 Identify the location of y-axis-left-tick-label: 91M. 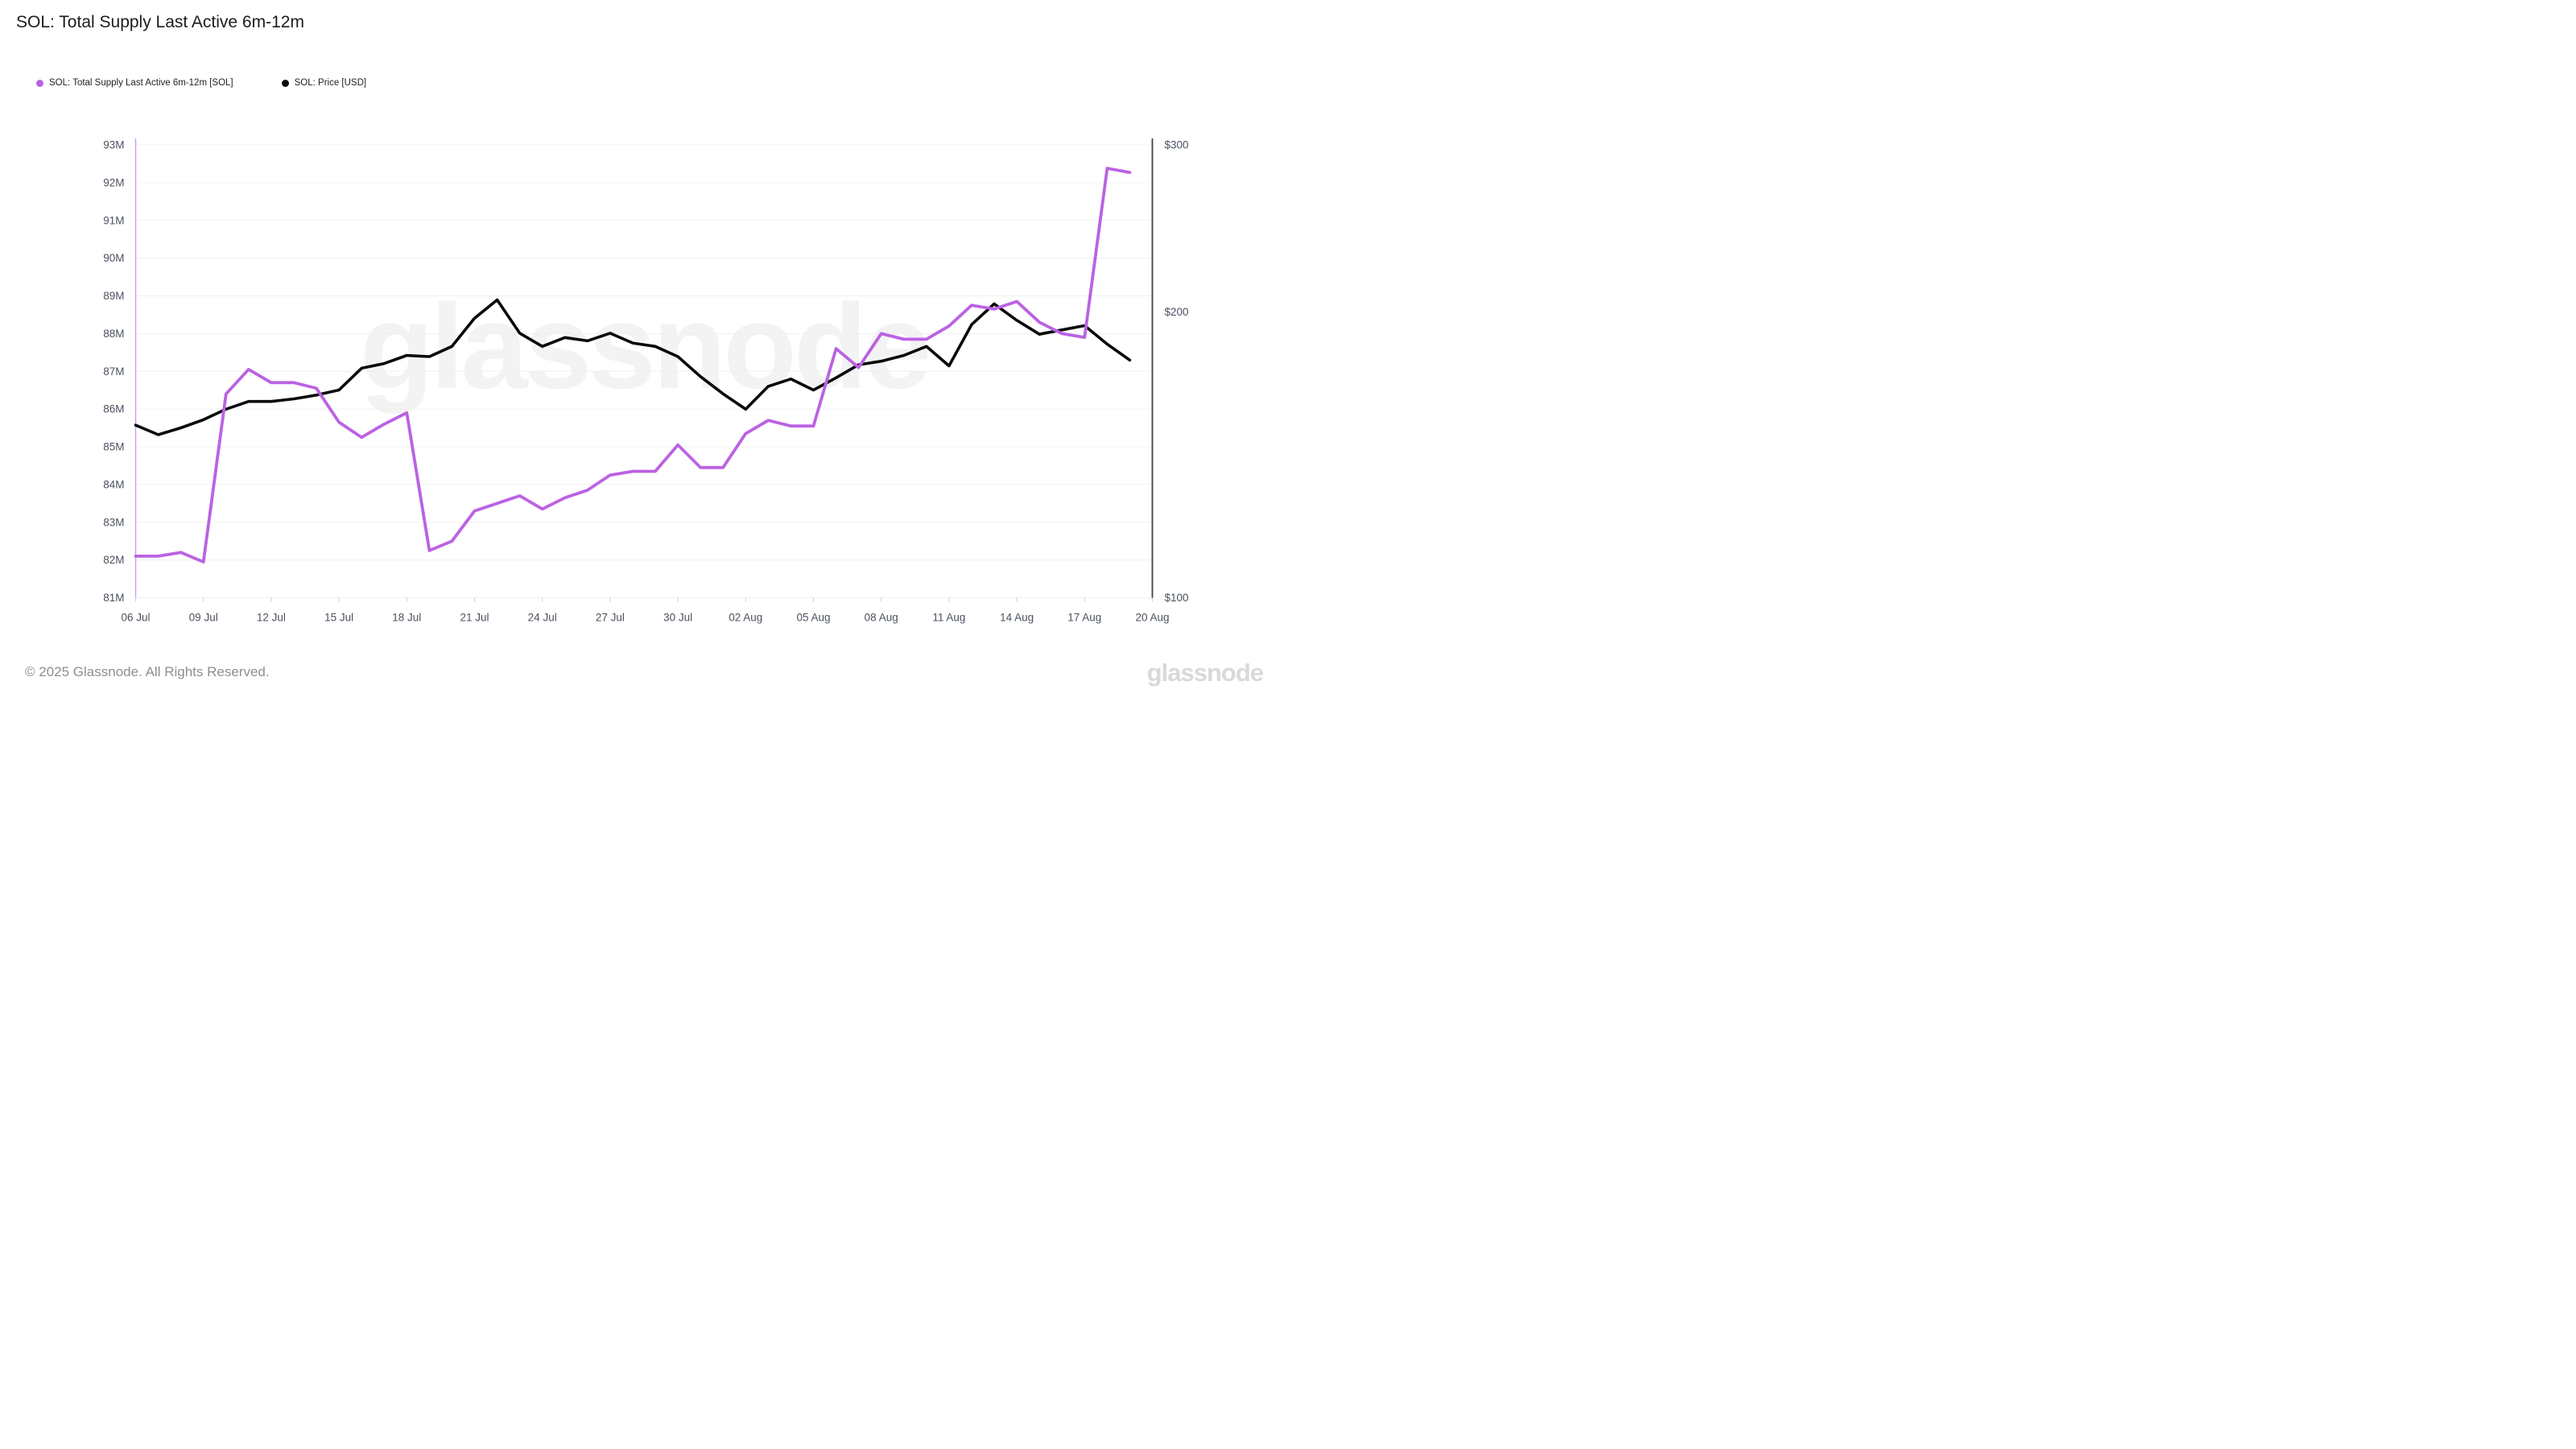
(113, 220).